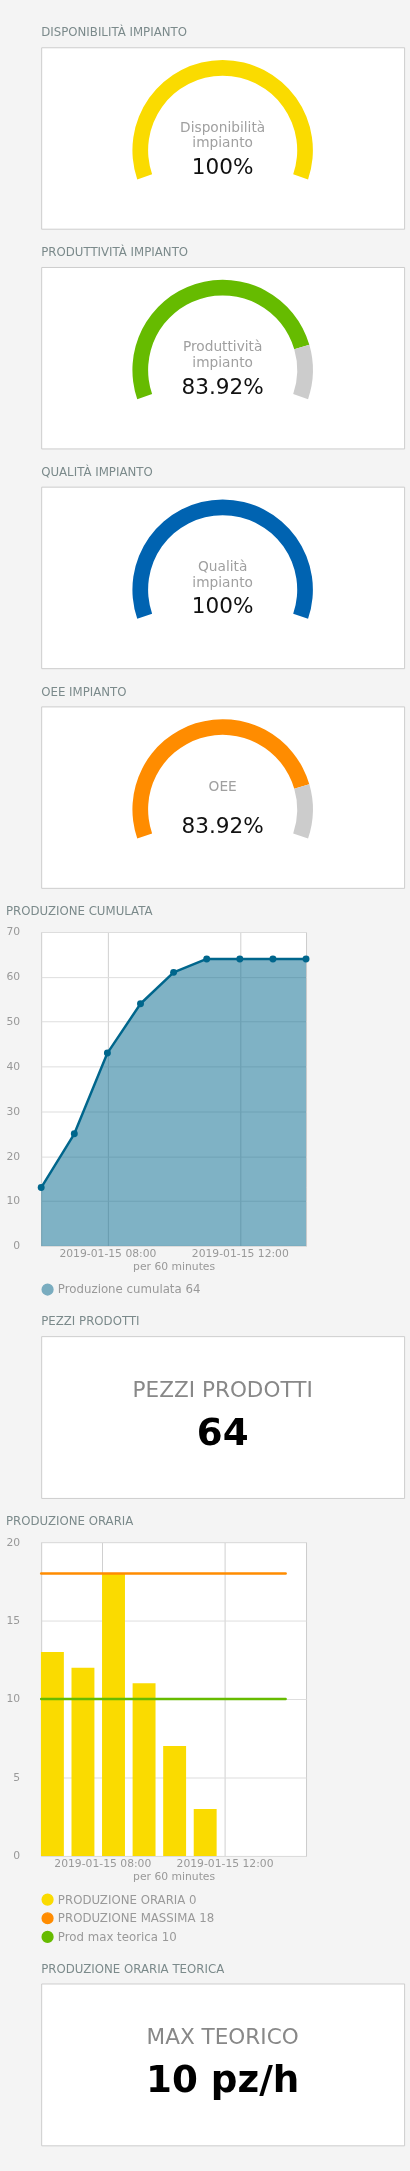 The image size is (410, 2171). Describe the element at coordinates (79, 911) in the screenshot. I see `chart-title: PRODUZIONE CUMULATA` at that location.